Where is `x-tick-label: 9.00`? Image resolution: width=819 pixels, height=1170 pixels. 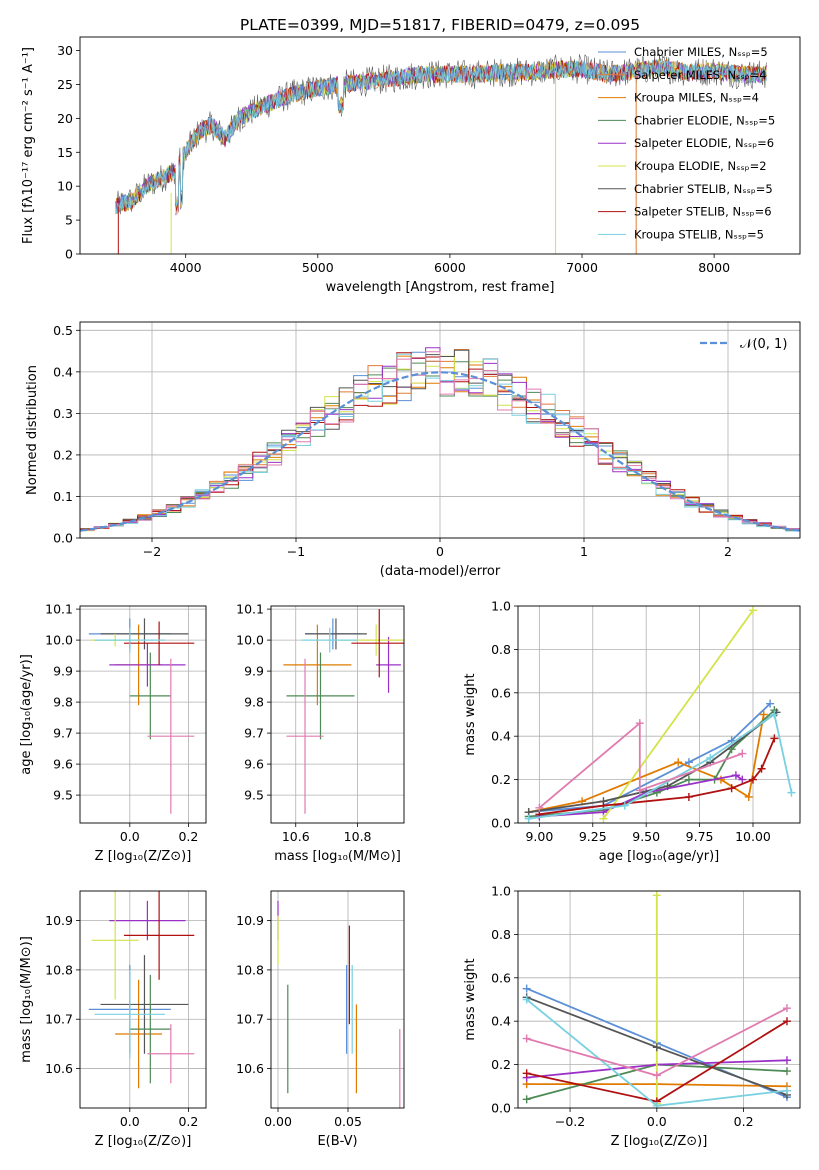
x-tick-label: 9.00 is located at coordinates (539, 836).